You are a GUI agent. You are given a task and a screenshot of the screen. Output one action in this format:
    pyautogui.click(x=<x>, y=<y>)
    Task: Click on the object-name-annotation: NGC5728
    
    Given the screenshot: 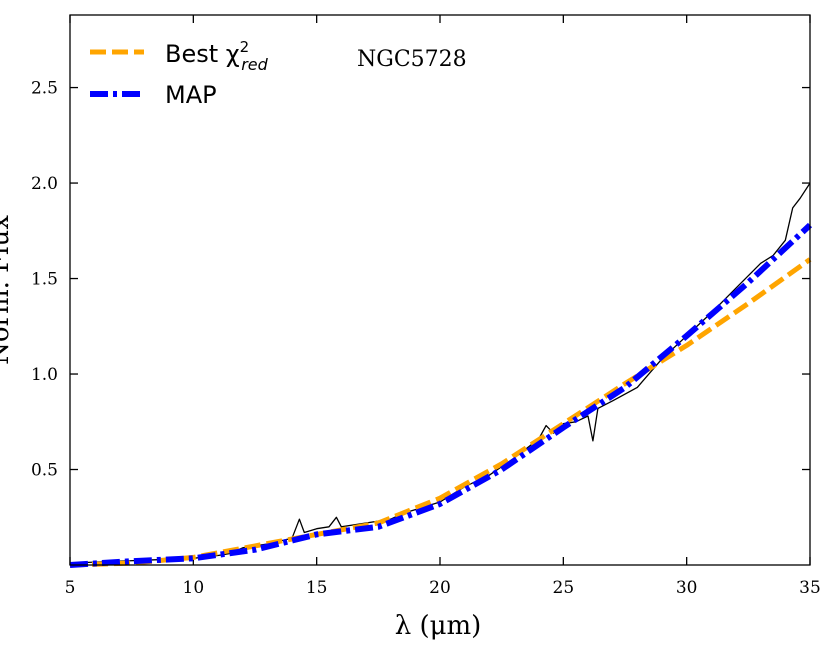 What is the action you would take?
    pyautogui.click(x=412, y=59)
    